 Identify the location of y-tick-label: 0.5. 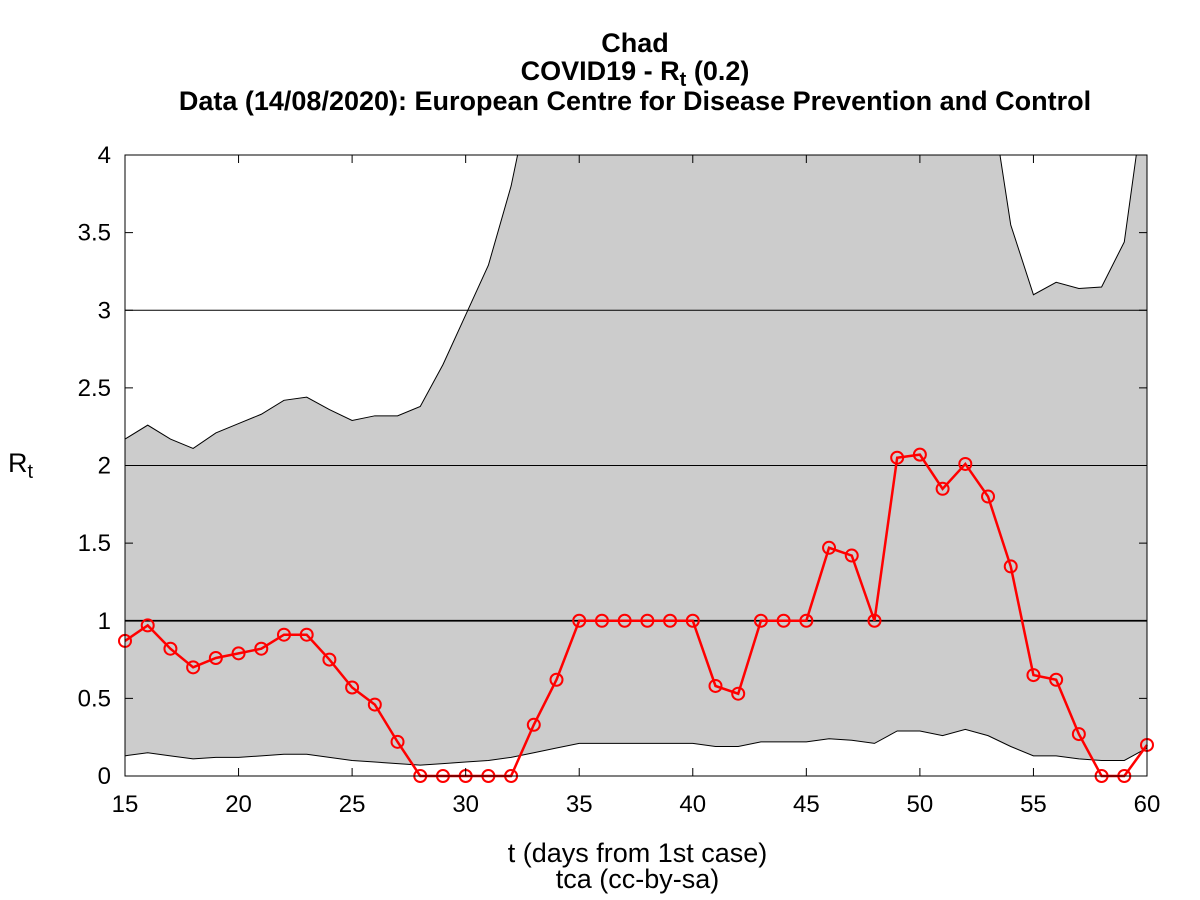
(94, 698).